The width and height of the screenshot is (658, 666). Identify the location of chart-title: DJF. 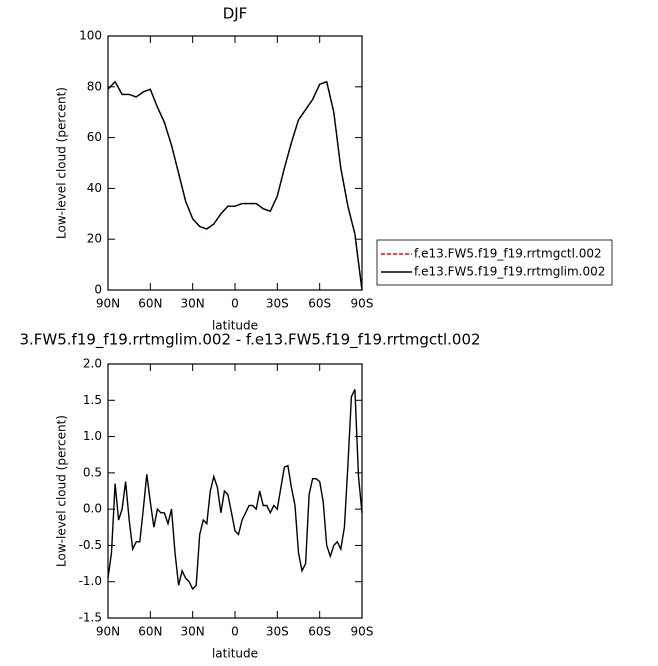
(235, 14).